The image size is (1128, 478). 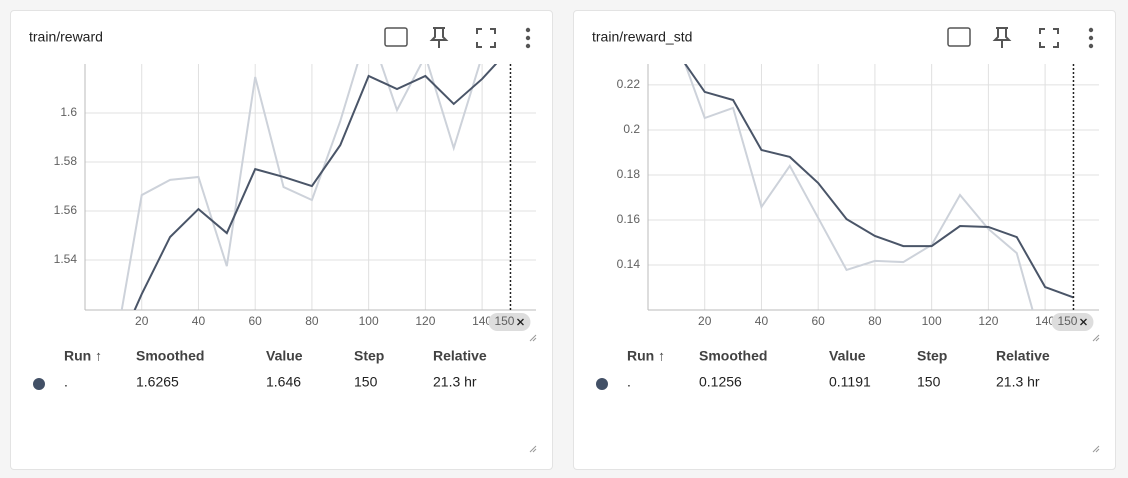 I want to click on y-tick-label: 1.6, so click(x=68, y=112).